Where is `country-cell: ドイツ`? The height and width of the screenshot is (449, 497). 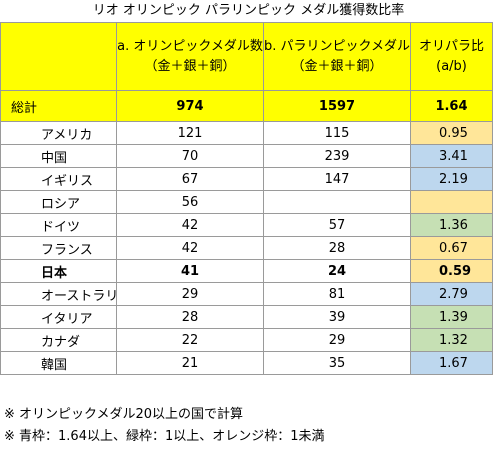 country-cell: ドイツ is located at coordinates (58, 225).